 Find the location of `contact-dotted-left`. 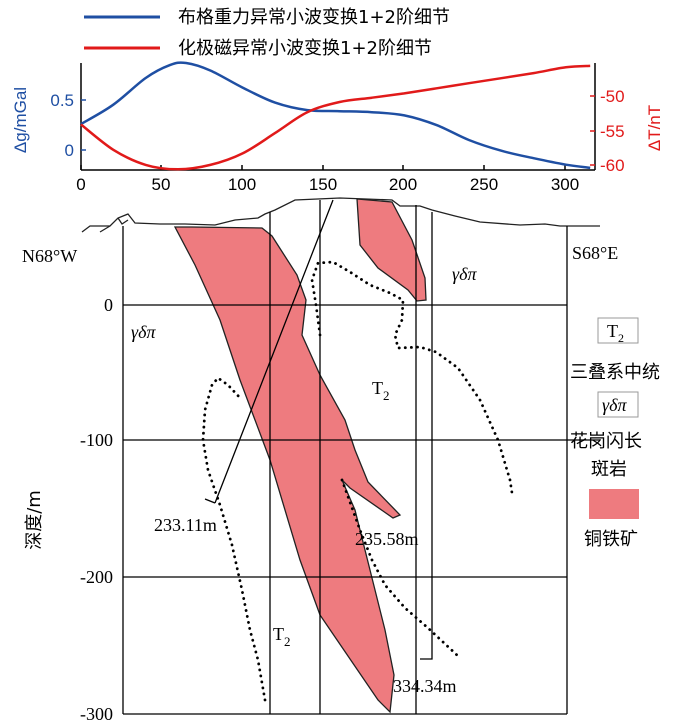

contact-dotted-left is located at coordinates (234, 539).